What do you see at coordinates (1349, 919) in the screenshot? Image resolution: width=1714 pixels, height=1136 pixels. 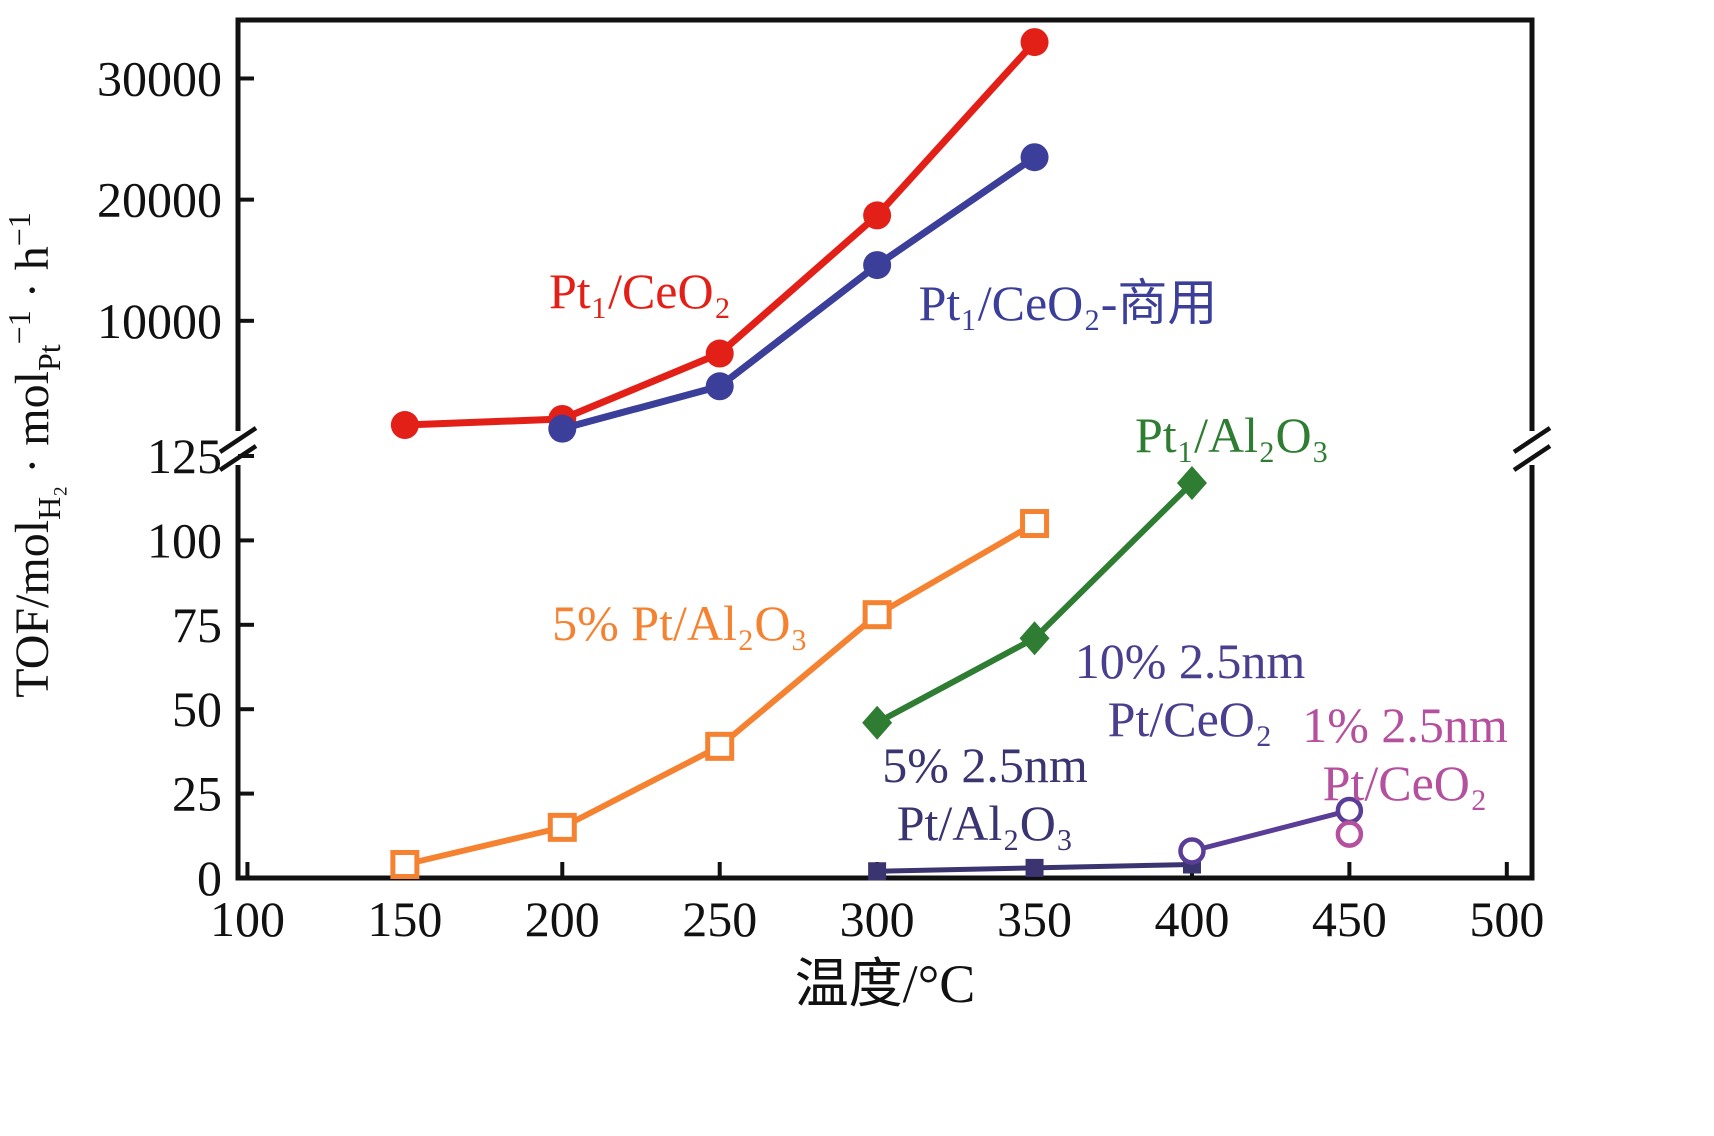 I see `svg-text: 450` at bounding box center [1349, 919].